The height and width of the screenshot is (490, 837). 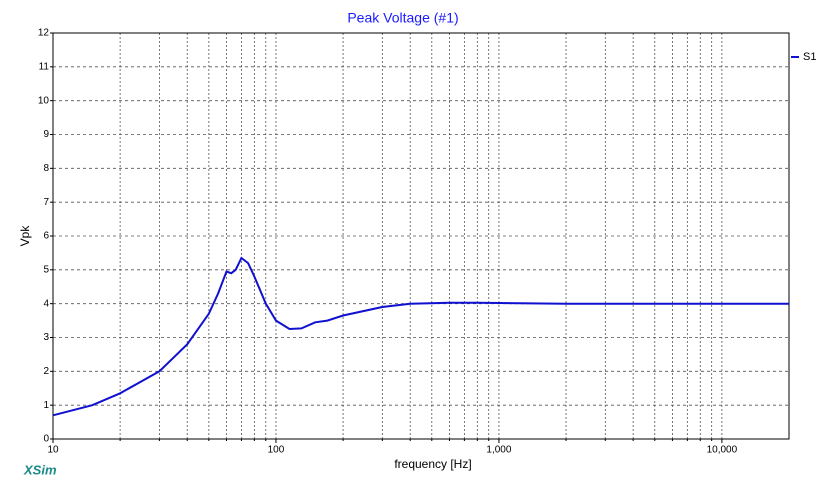 I want to click on y-tick-label: 0, so click(x=46, y=439).